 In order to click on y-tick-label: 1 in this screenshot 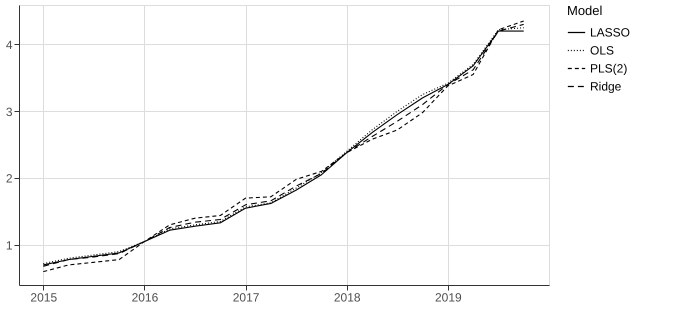, I will do `click(9, 245)`.